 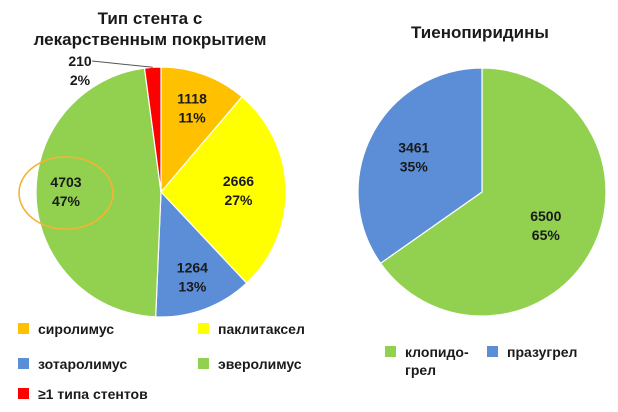 I want to click on legend-label: эверолимус, so click(x=260, y=364).